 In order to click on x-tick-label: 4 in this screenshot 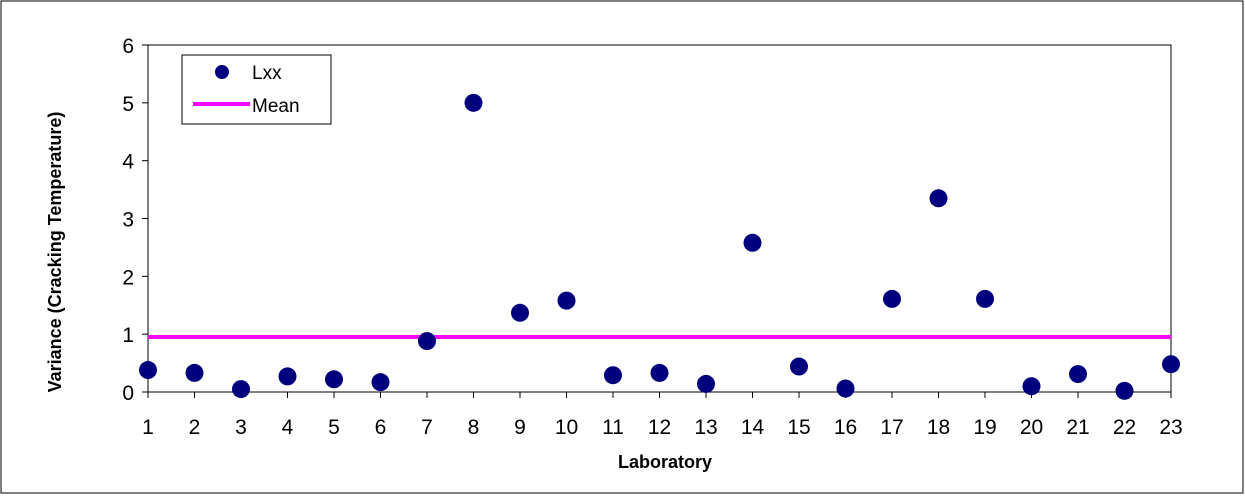, I will do `click(288, 427)`.